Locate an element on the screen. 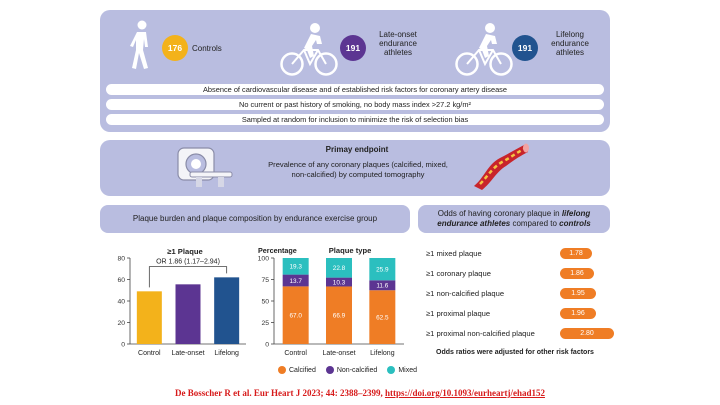  odds-value-pill: 2.80 is located at coordinates (587, 333).